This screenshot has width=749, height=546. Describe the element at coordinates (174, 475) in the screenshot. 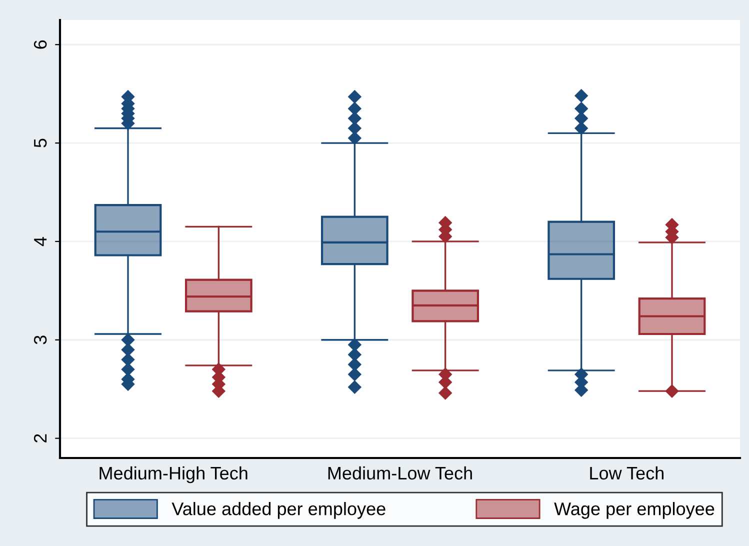

I see `x-tick-label: Medium-High Tech` at that location.